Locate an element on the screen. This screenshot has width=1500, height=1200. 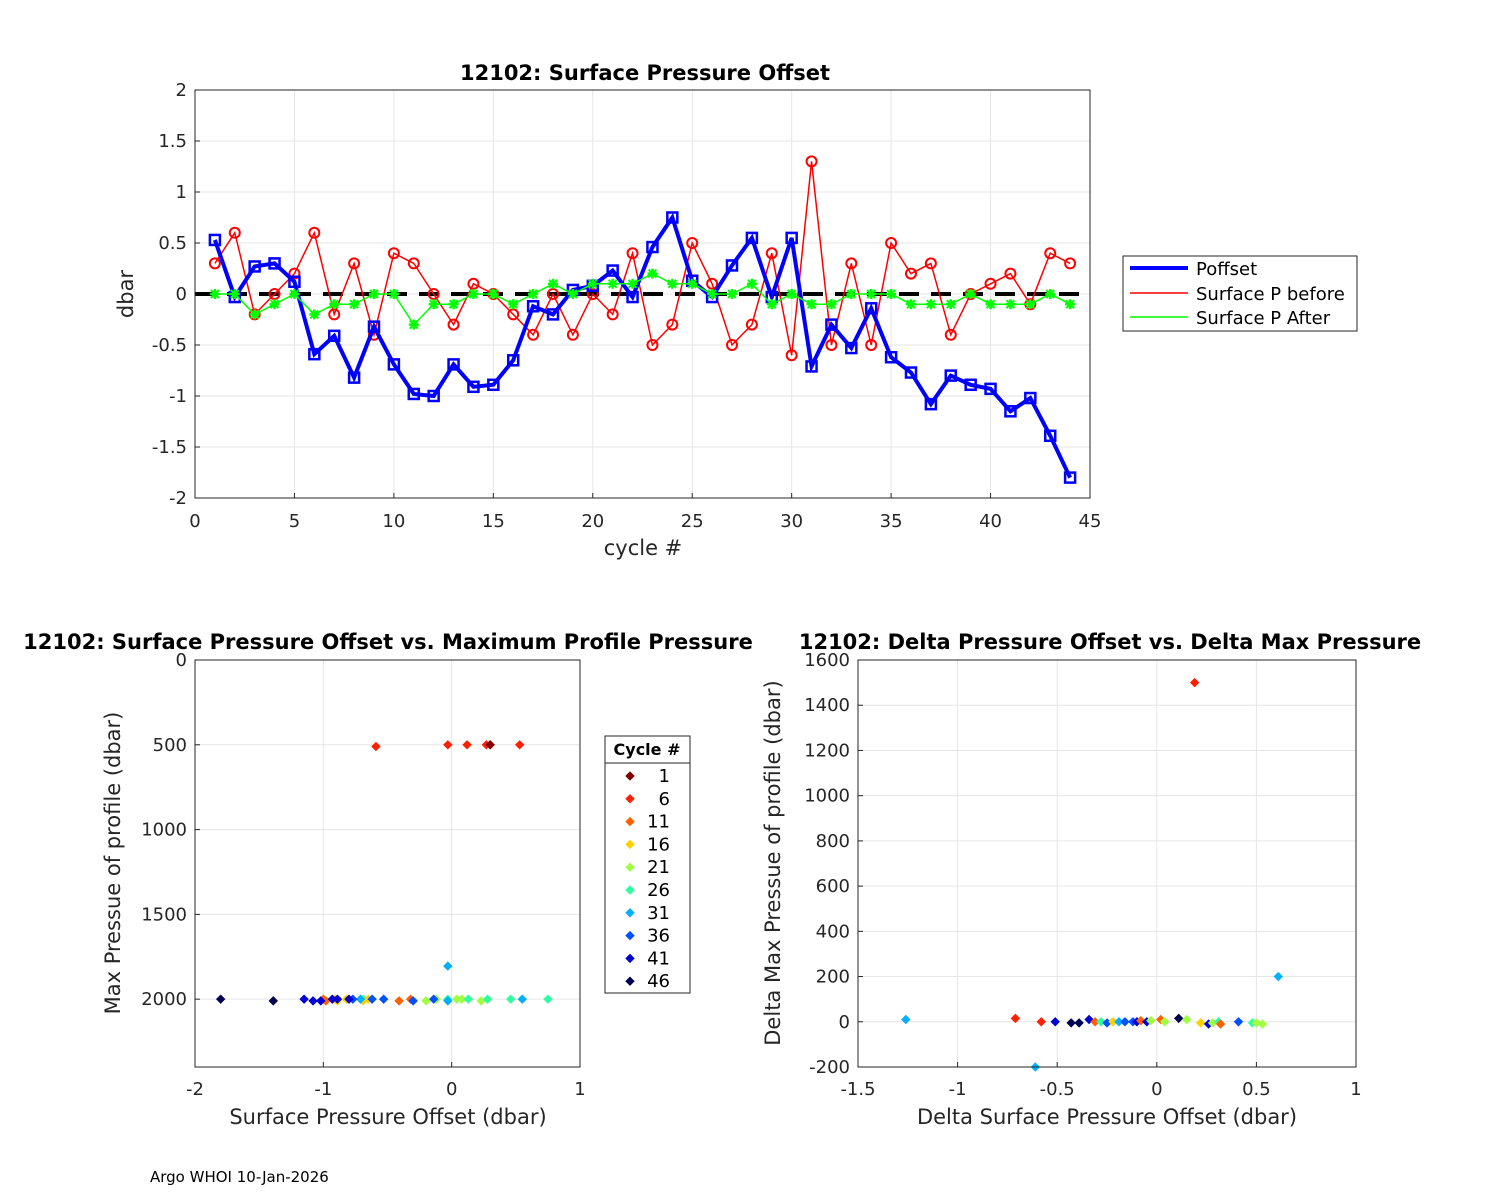
x-tick-label: 40 is located at coordinates (990, 521).